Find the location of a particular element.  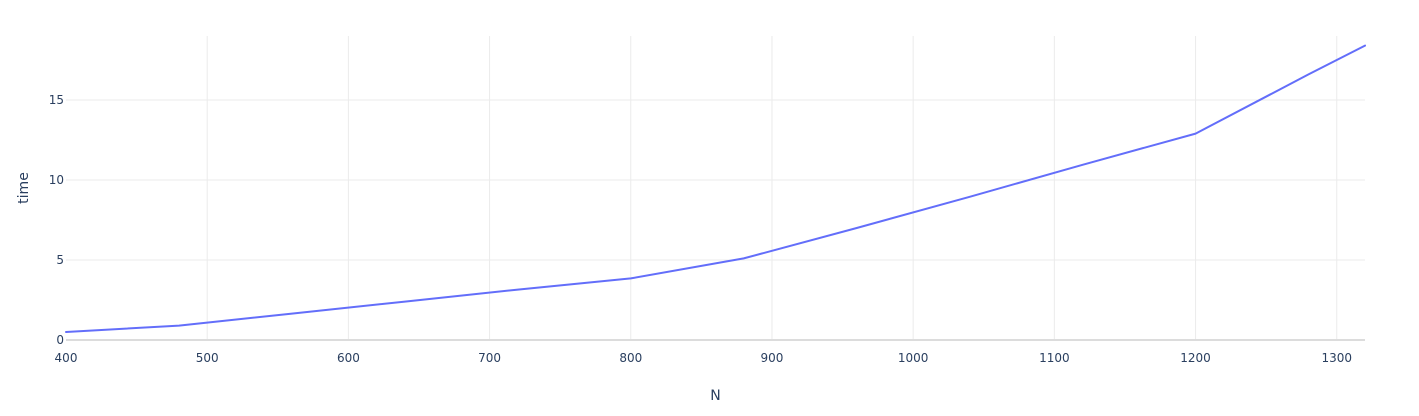

x-tick-label: 600 is located at coordinates (348, 358).